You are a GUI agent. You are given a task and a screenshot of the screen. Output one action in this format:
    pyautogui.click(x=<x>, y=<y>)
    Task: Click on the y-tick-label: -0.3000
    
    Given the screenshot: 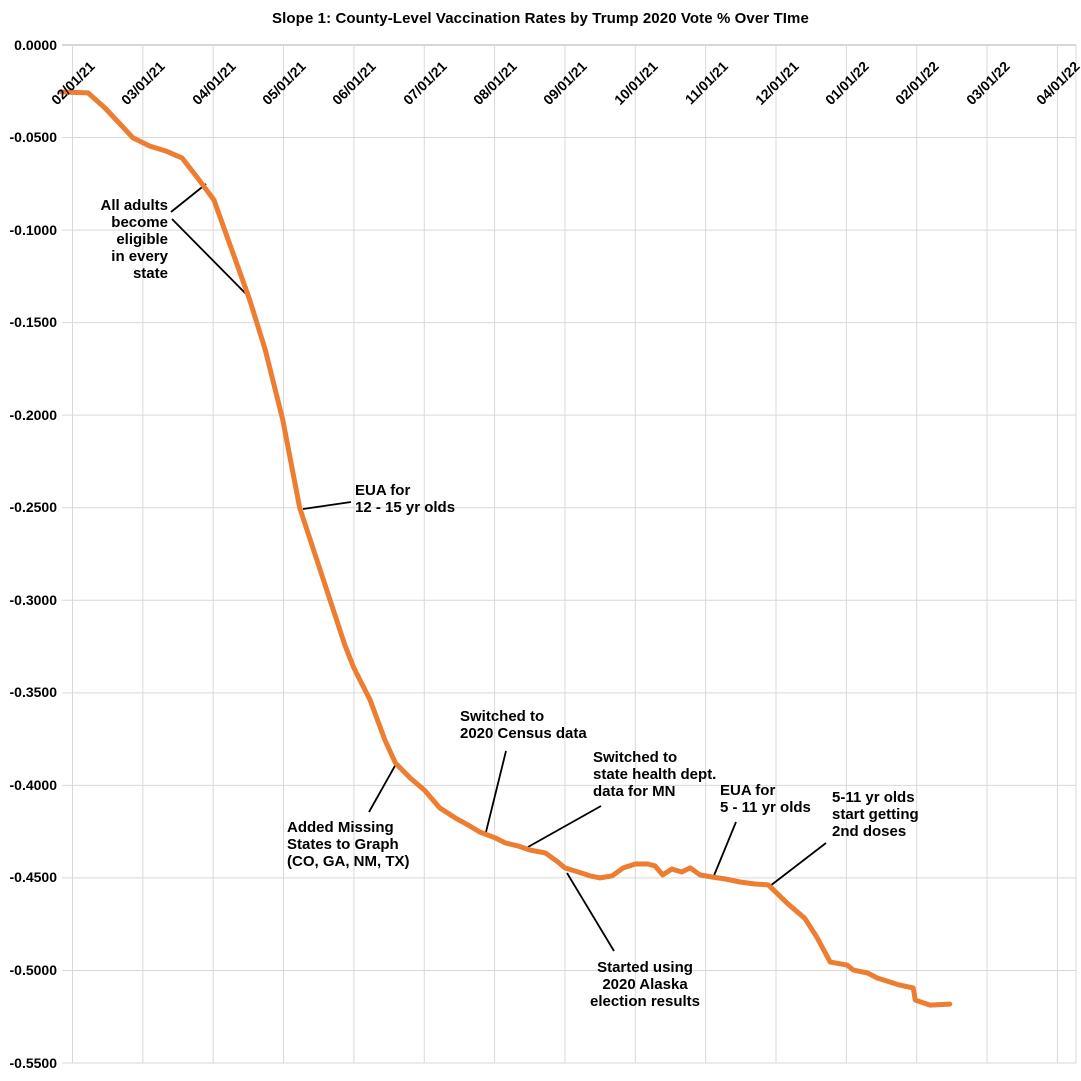 What is the action you would take?
    pyautogui.click(x=33, y=599)
    